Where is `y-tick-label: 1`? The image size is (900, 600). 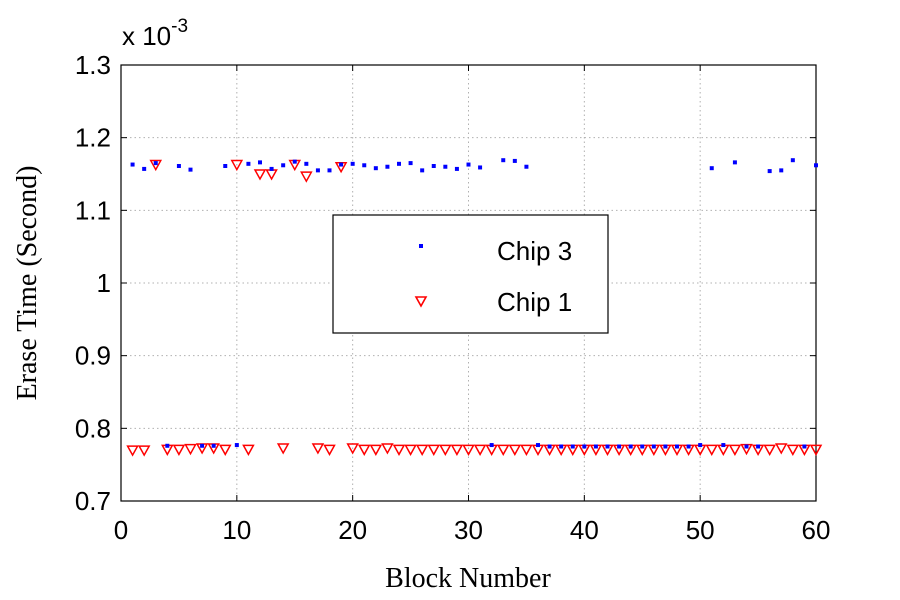
y-tick-label: 1 is located at coordinates (104, 283).